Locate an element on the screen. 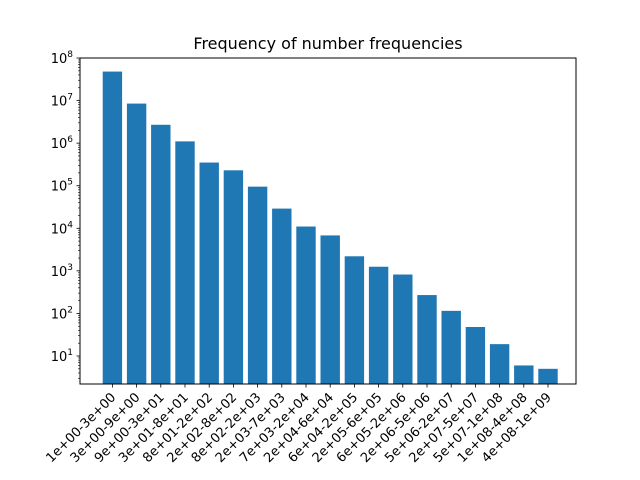 Image resolution: width=640 pixels, height=480 pixels. y-tick-label: 10⁷ is located at coordinates (62, 101).